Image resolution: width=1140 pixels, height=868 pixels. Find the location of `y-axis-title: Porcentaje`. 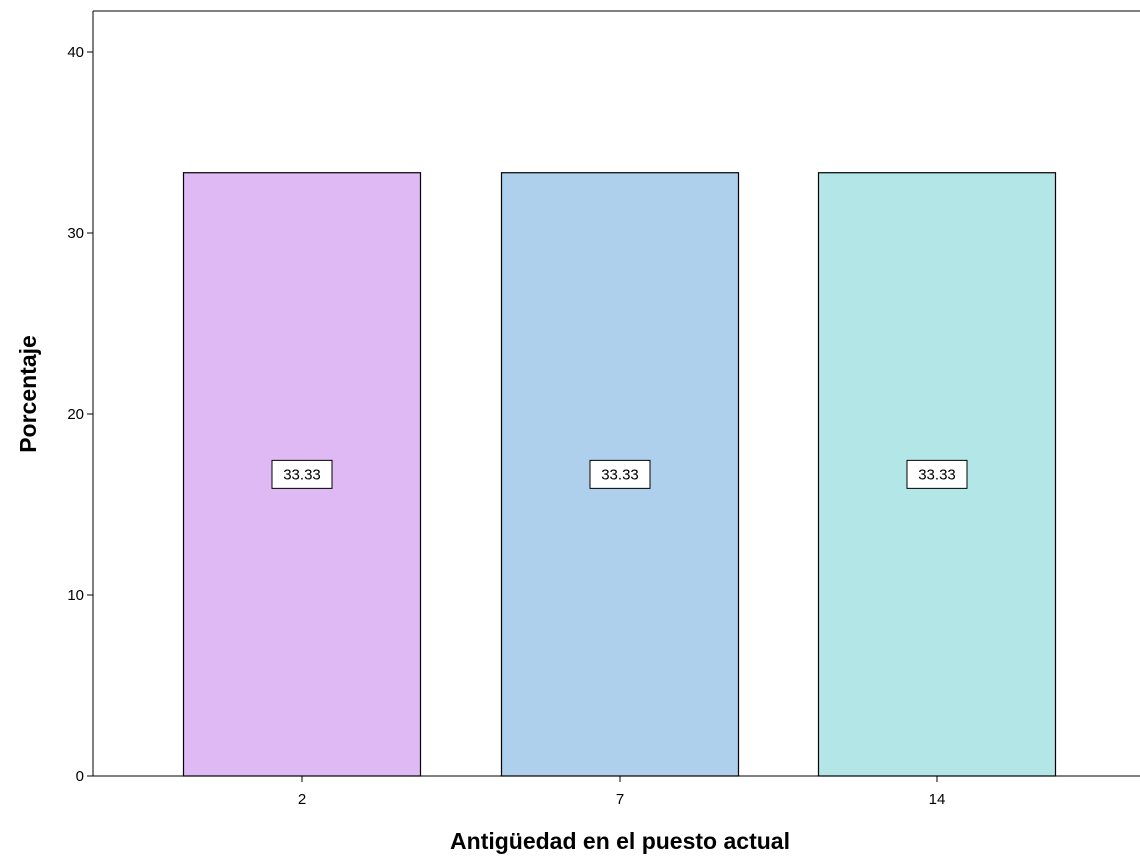

y-axis-title: Porcentaje is located at coordinates (28, 394).